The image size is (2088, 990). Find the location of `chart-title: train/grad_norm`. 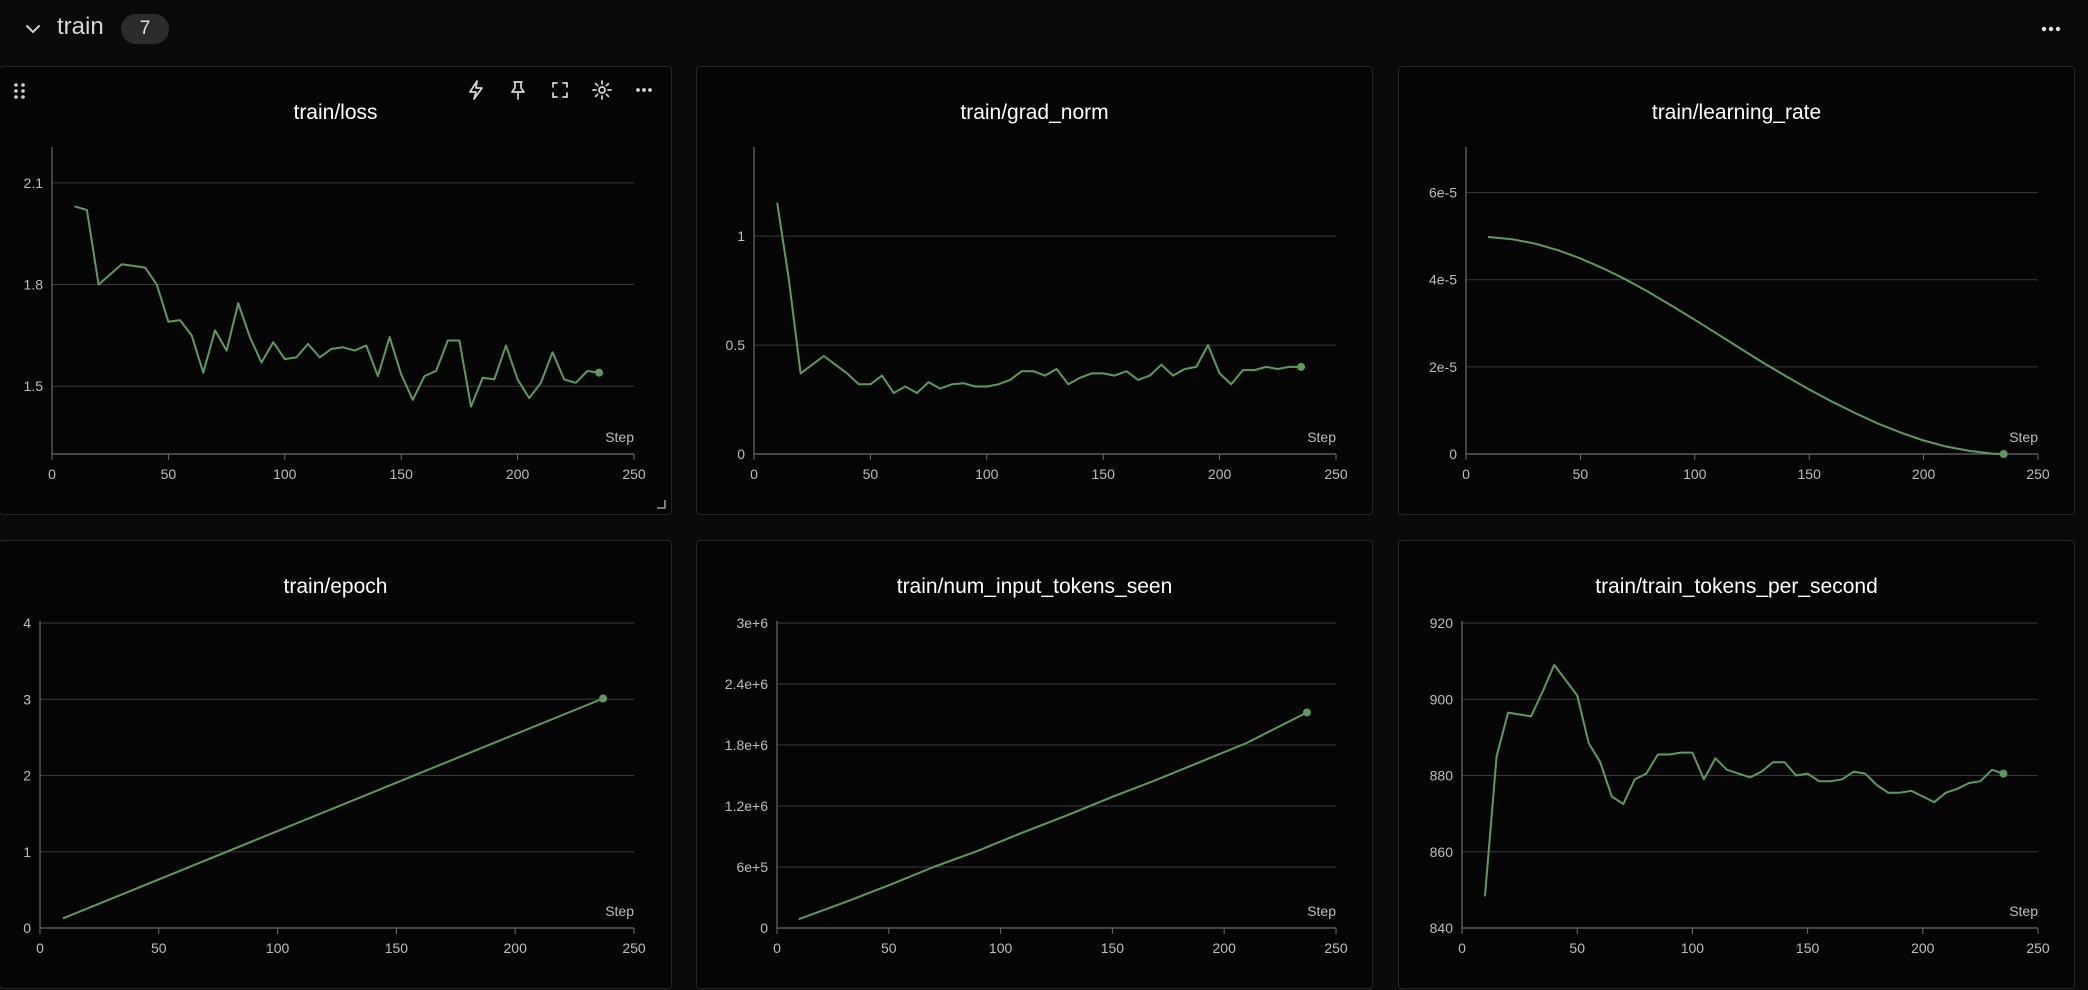

chart-title: train/grad_norm is located at coordinates (1034, 112).